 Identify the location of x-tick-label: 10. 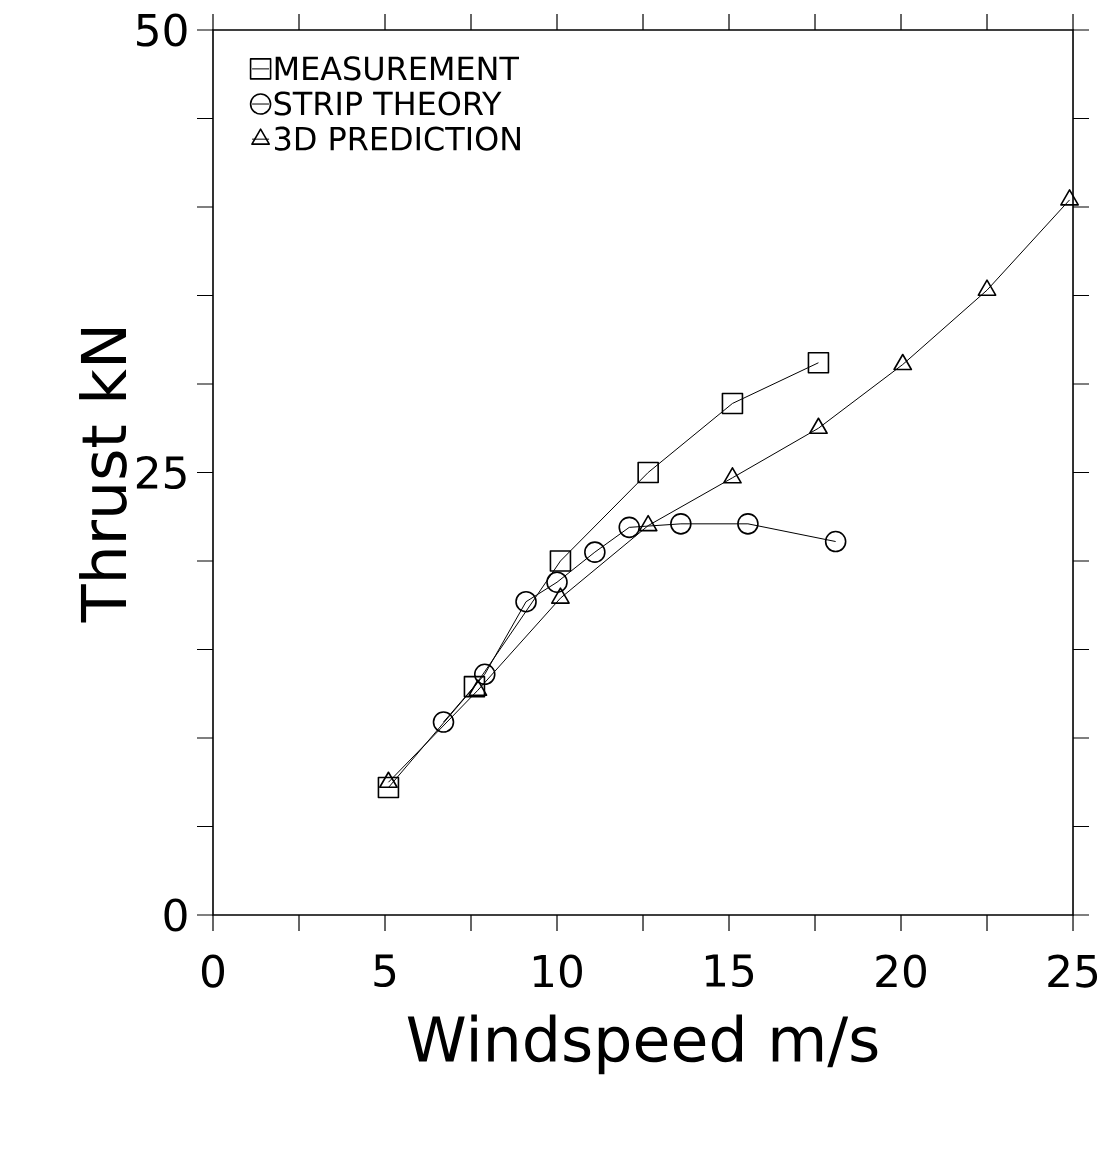
(557, 971).